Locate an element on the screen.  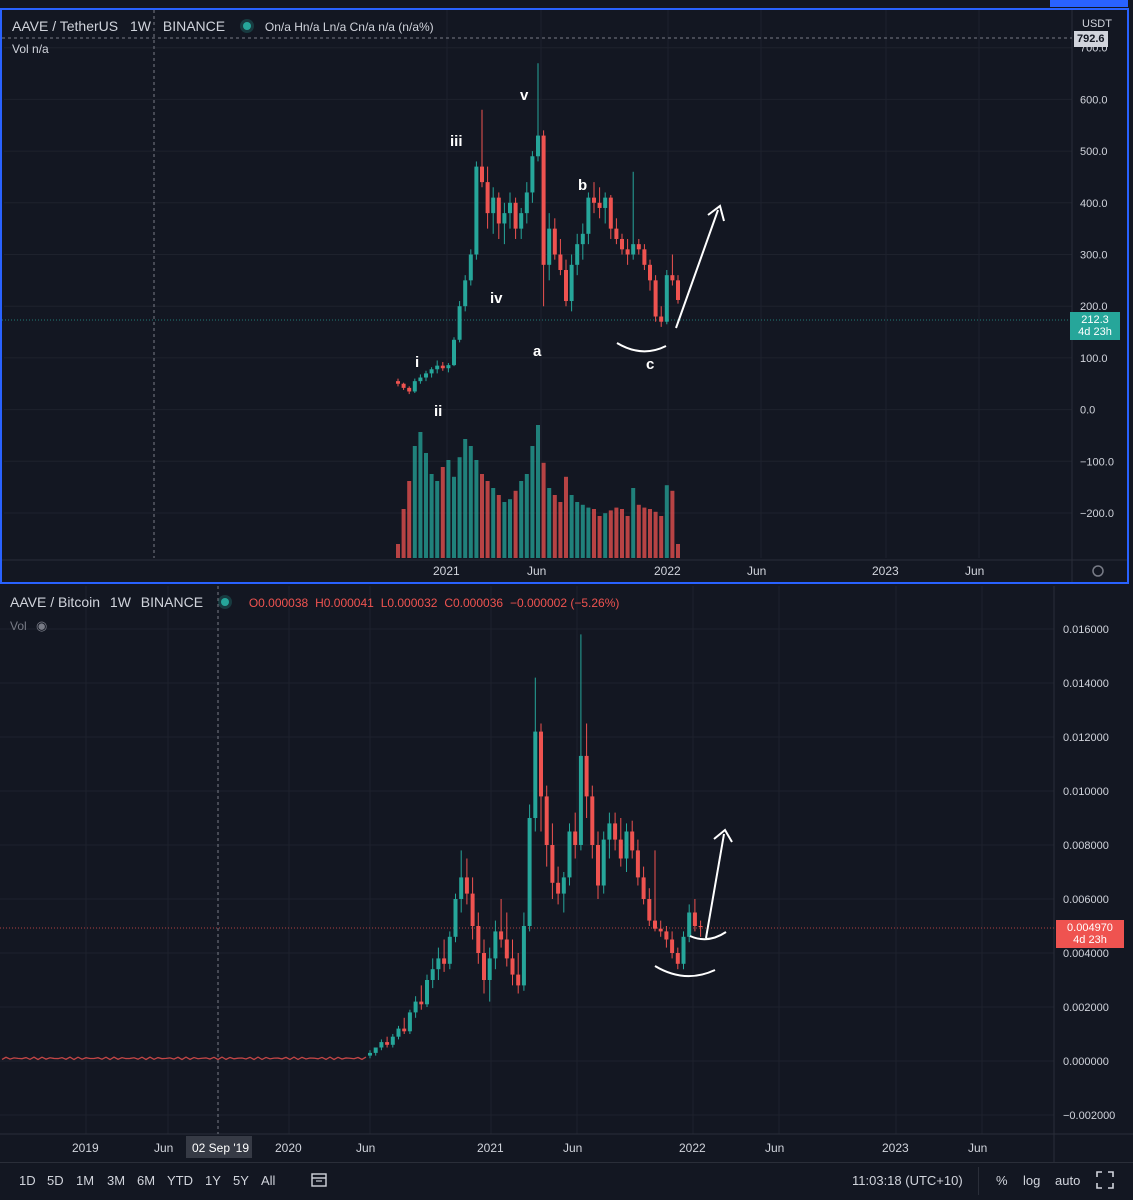
y-tick-label: 0.006000 is located at coordinates (1086, 900).